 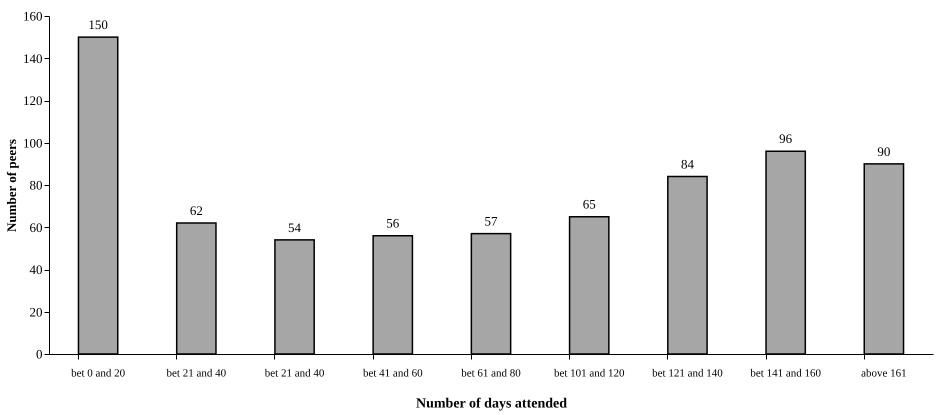 I want to click on data-label: 90, so click(x=883, y=151).